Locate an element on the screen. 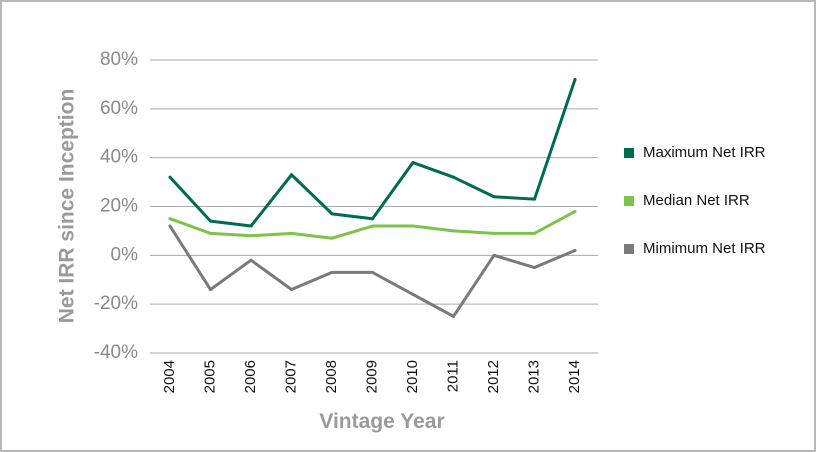 This screenshot has height=452, width=816. y-tick-label: -20% is located at coordinates (116, 303).